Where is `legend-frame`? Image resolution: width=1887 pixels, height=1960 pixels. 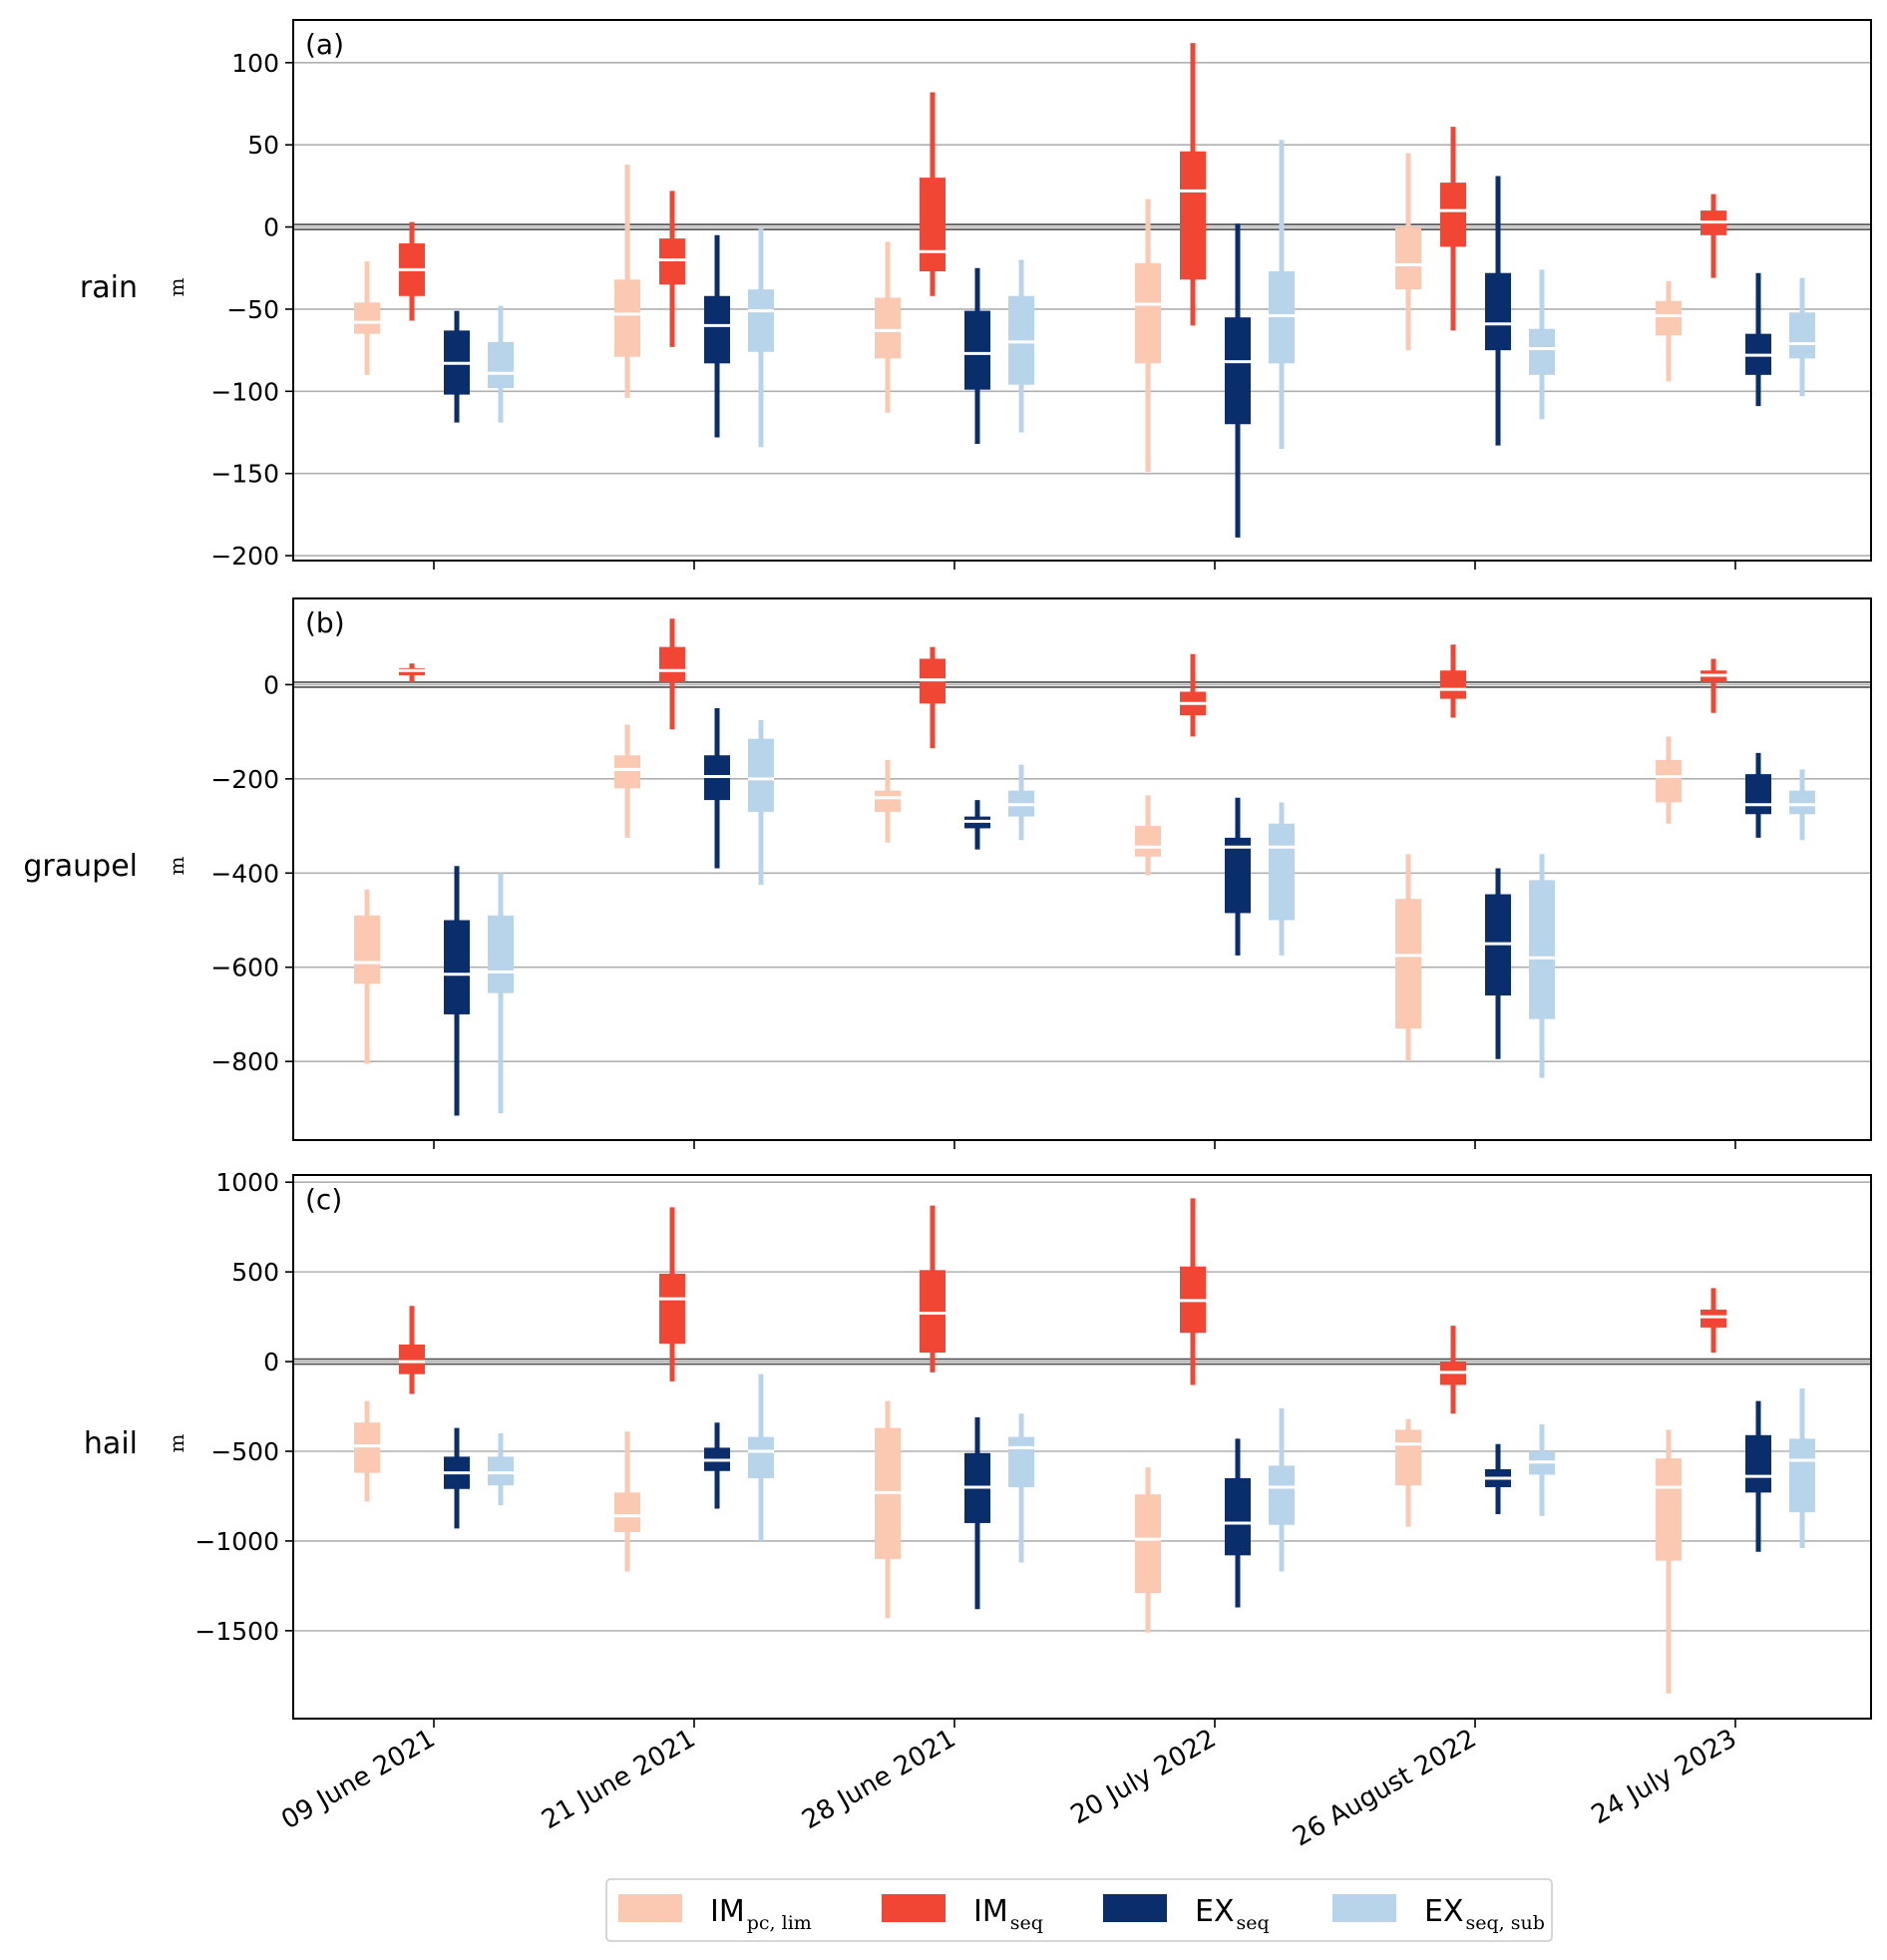 legend-frame is located at coordinates (1079, 1910).